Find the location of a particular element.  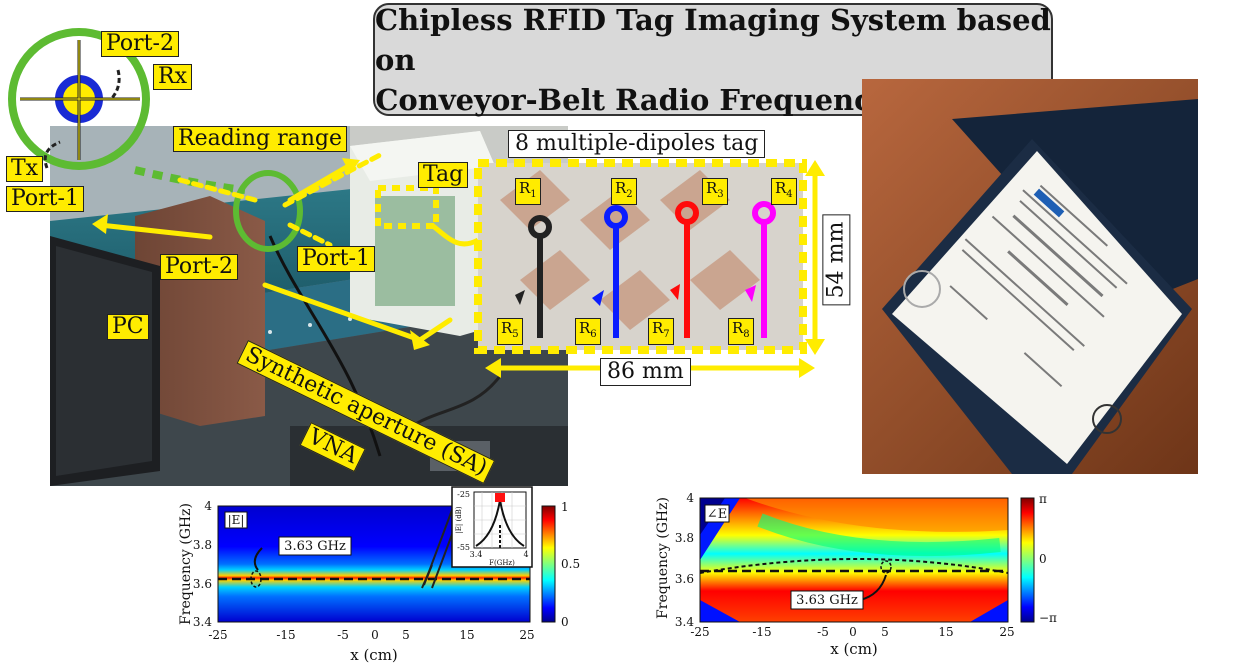

resonator-r3 is located at coordinates (687, 269).